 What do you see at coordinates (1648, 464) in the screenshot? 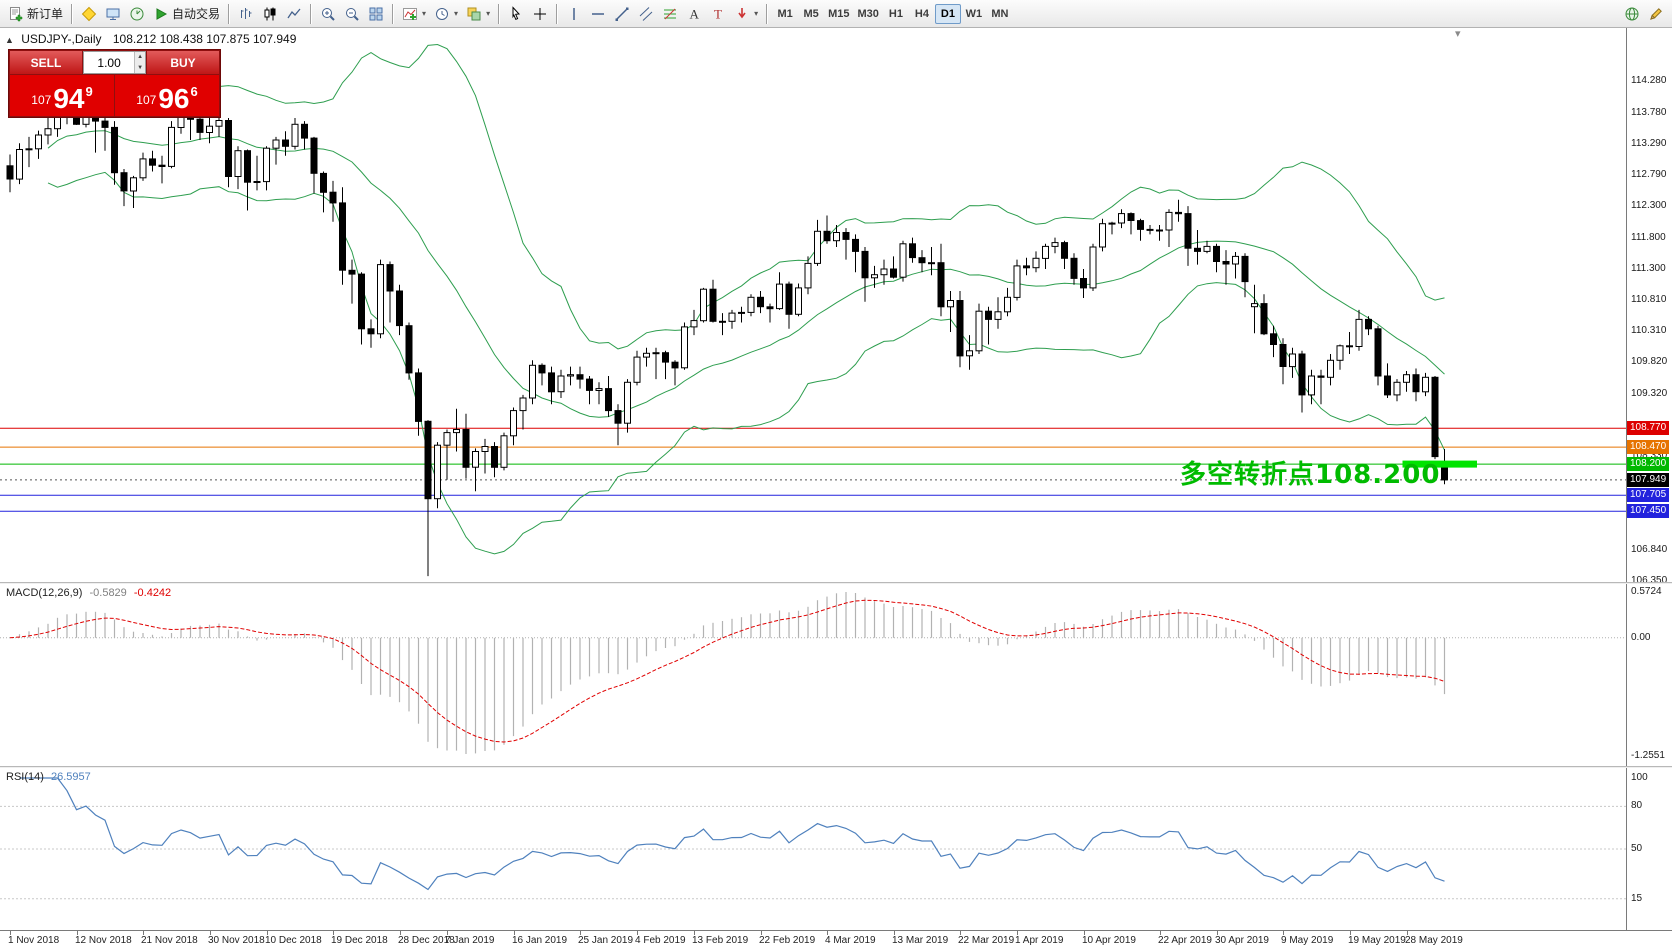
I see `hline-price-label: 108.200` at bounding box center [1648, 464].